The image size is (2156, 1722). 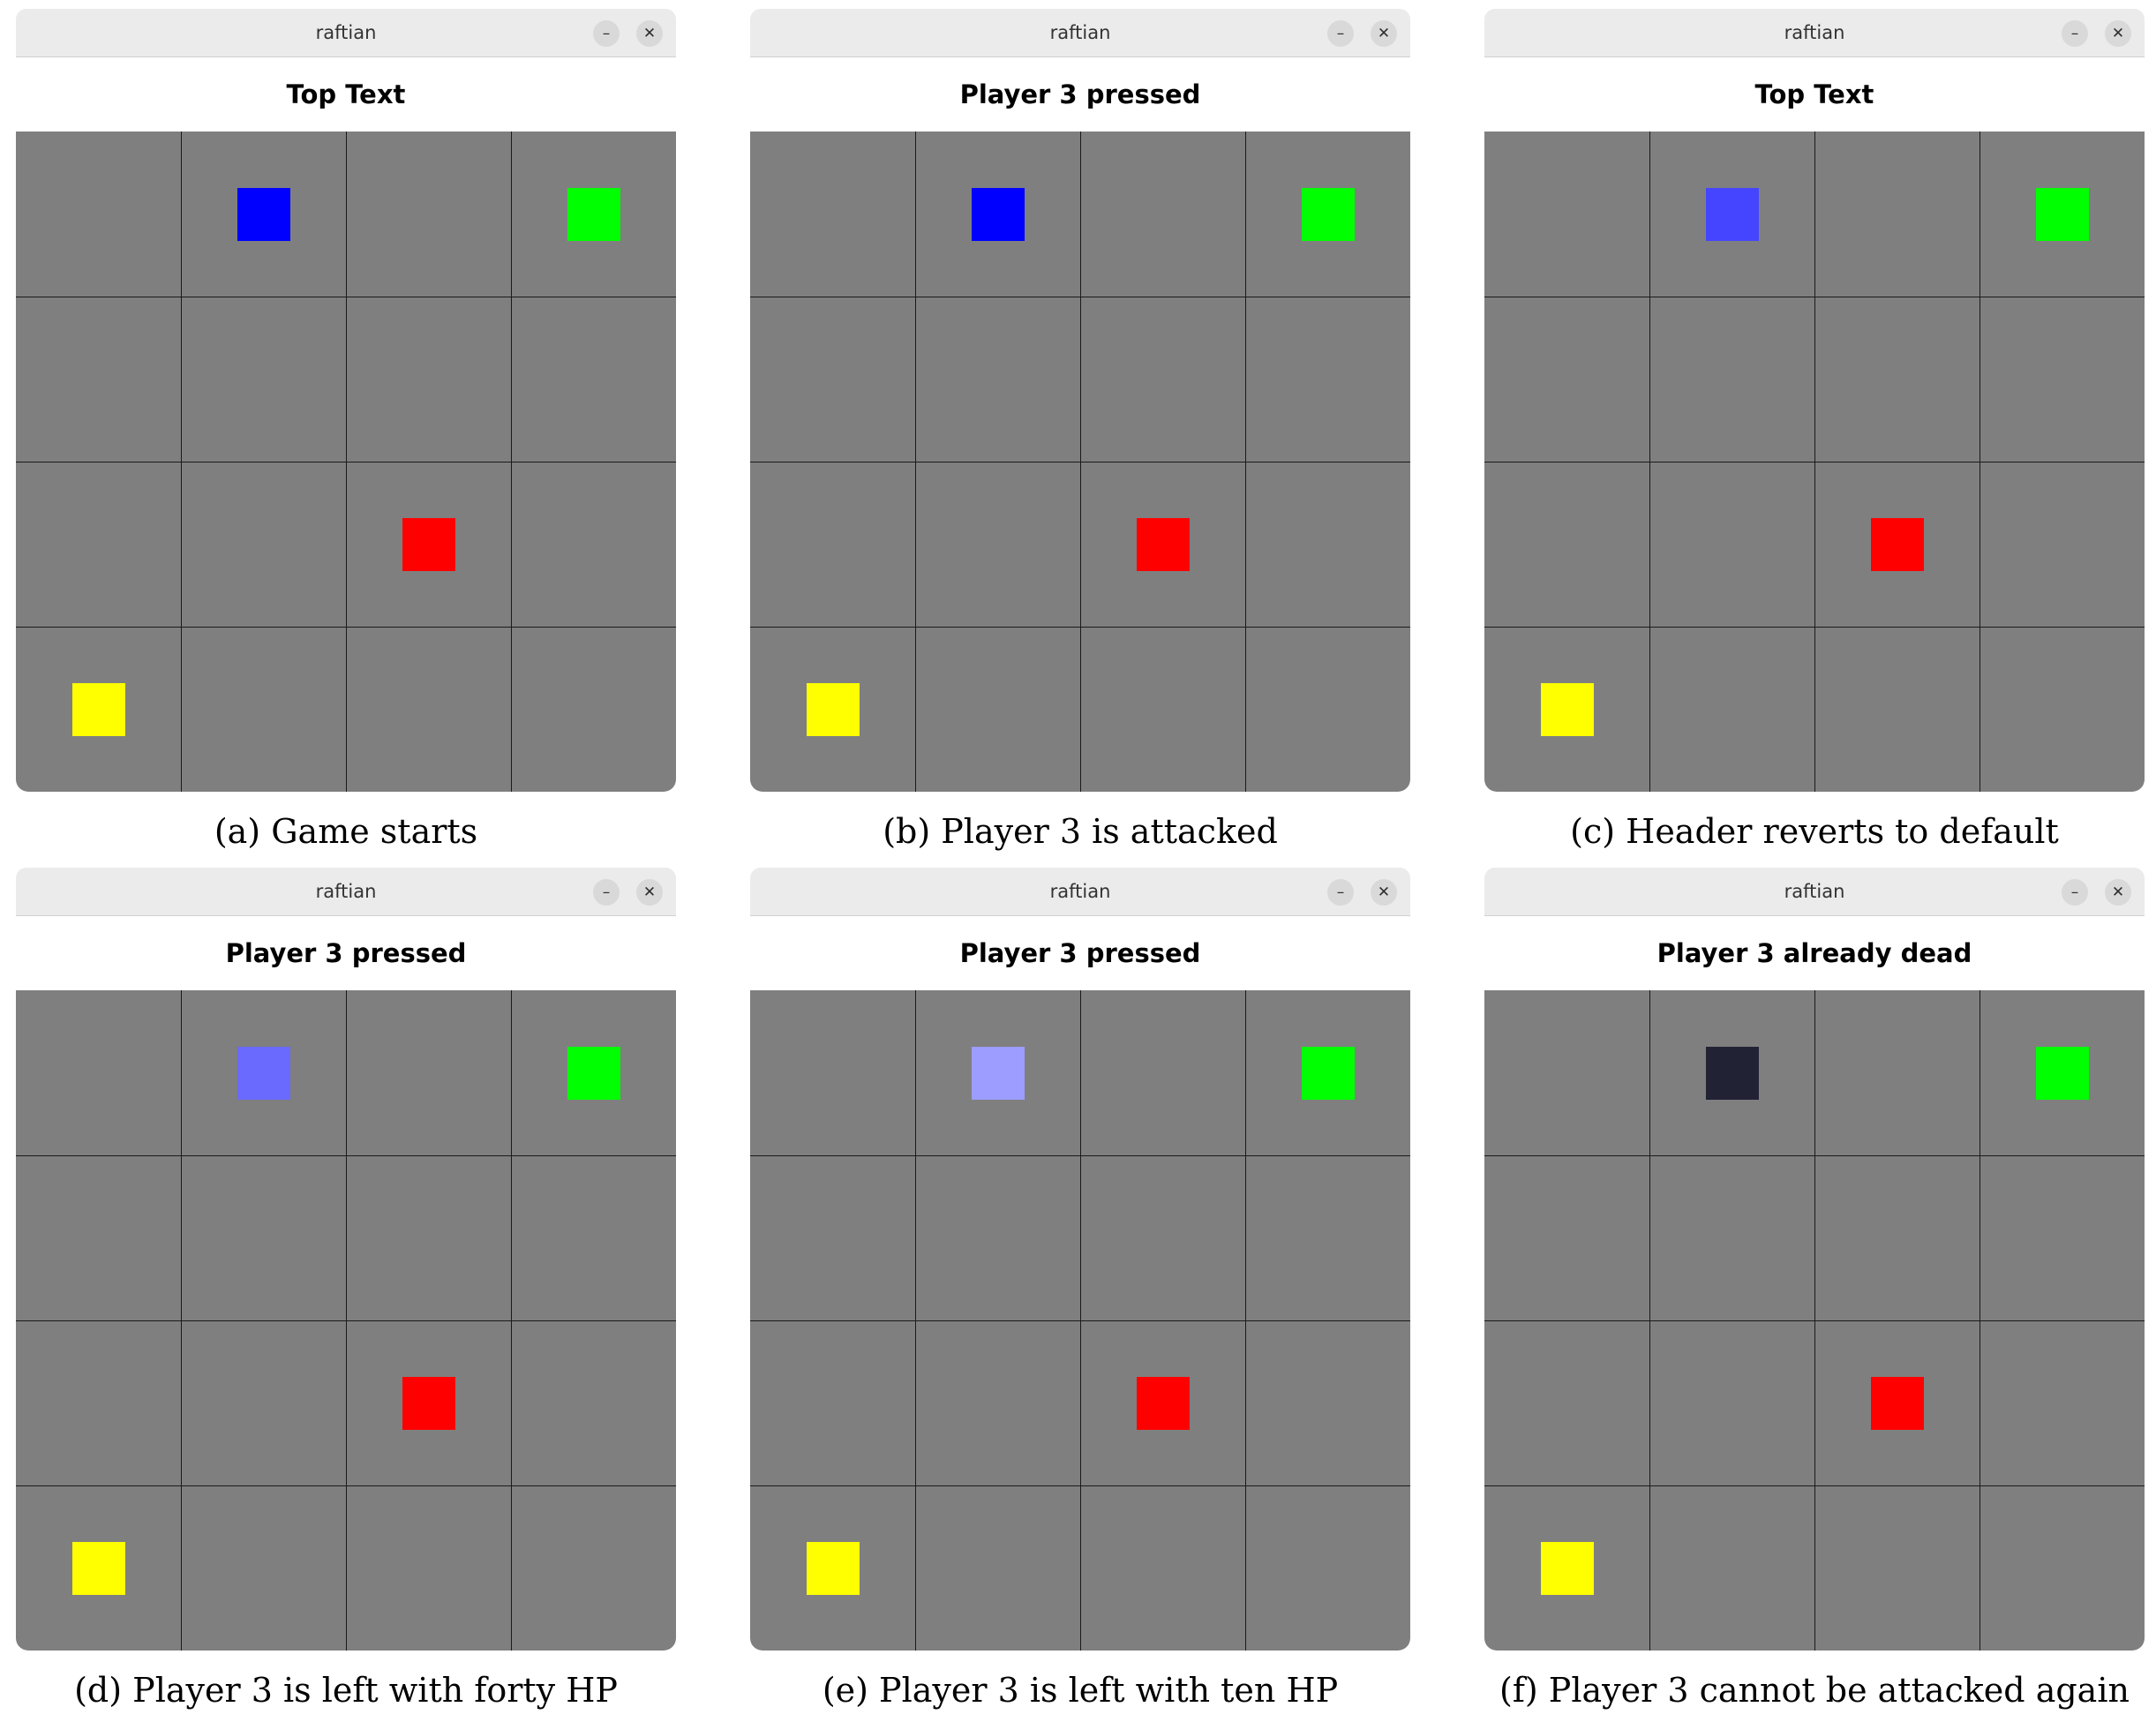 What do you see at coordinates (1814, 1690) in the screenshot?
I see `panel-caption: (f) Player 3 cannot be attacked again` at bounding box center [1814, 1690].